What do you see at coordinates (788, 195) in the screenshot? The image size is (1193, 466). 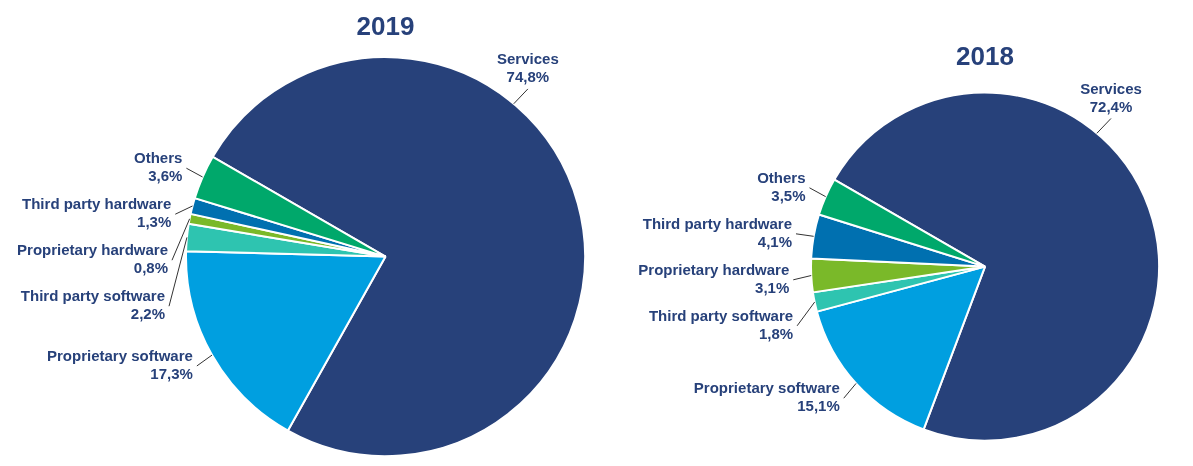 I see `data-label: 3,5%` at bounding box center [788, 195].